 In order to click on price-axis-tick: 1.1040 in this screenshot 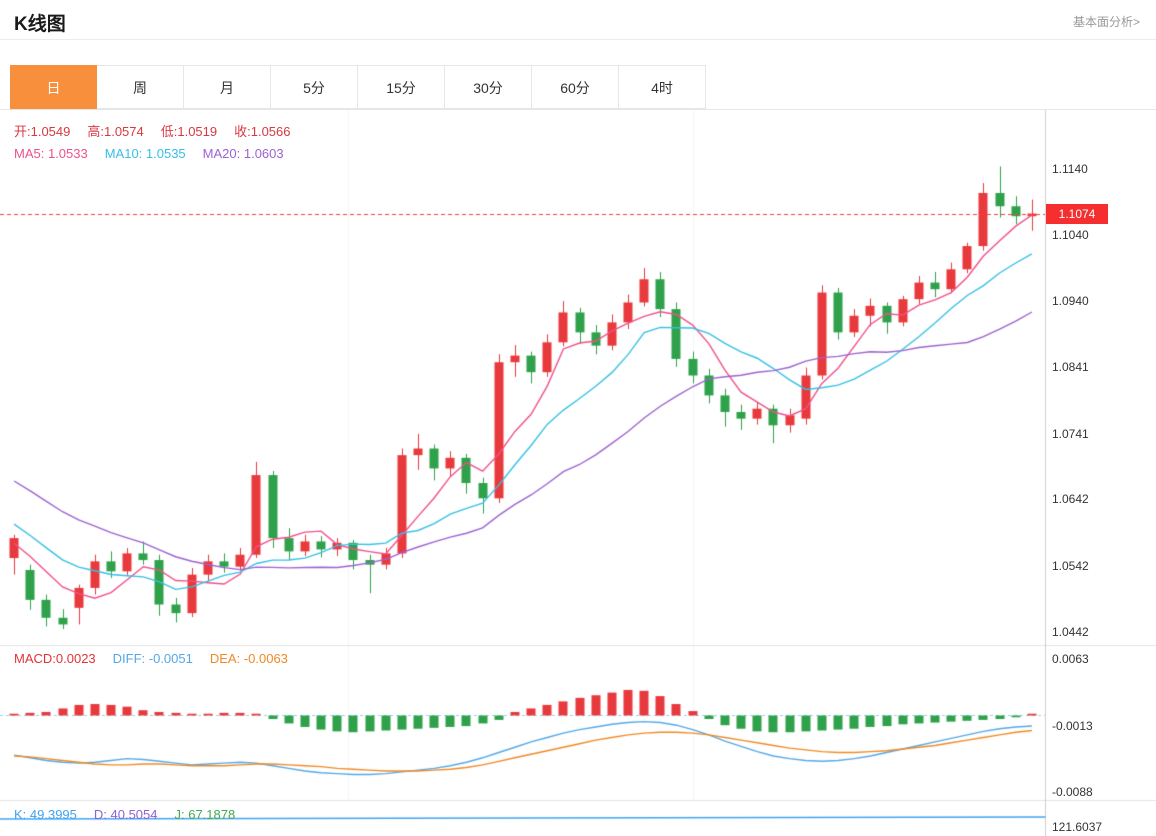, I will do `click(1070, 235)`.